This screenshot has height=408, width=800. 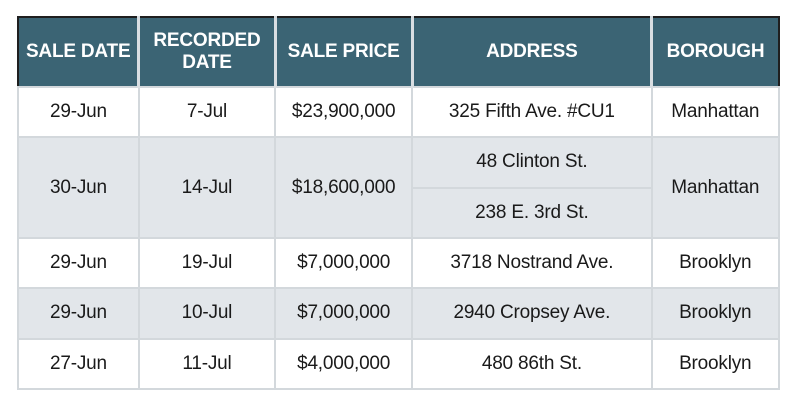 What do you see at coordinates (344, 112) in the screenshot?
I see `cell-sale-price: $23,900,000` at bounding box center [344, 112].